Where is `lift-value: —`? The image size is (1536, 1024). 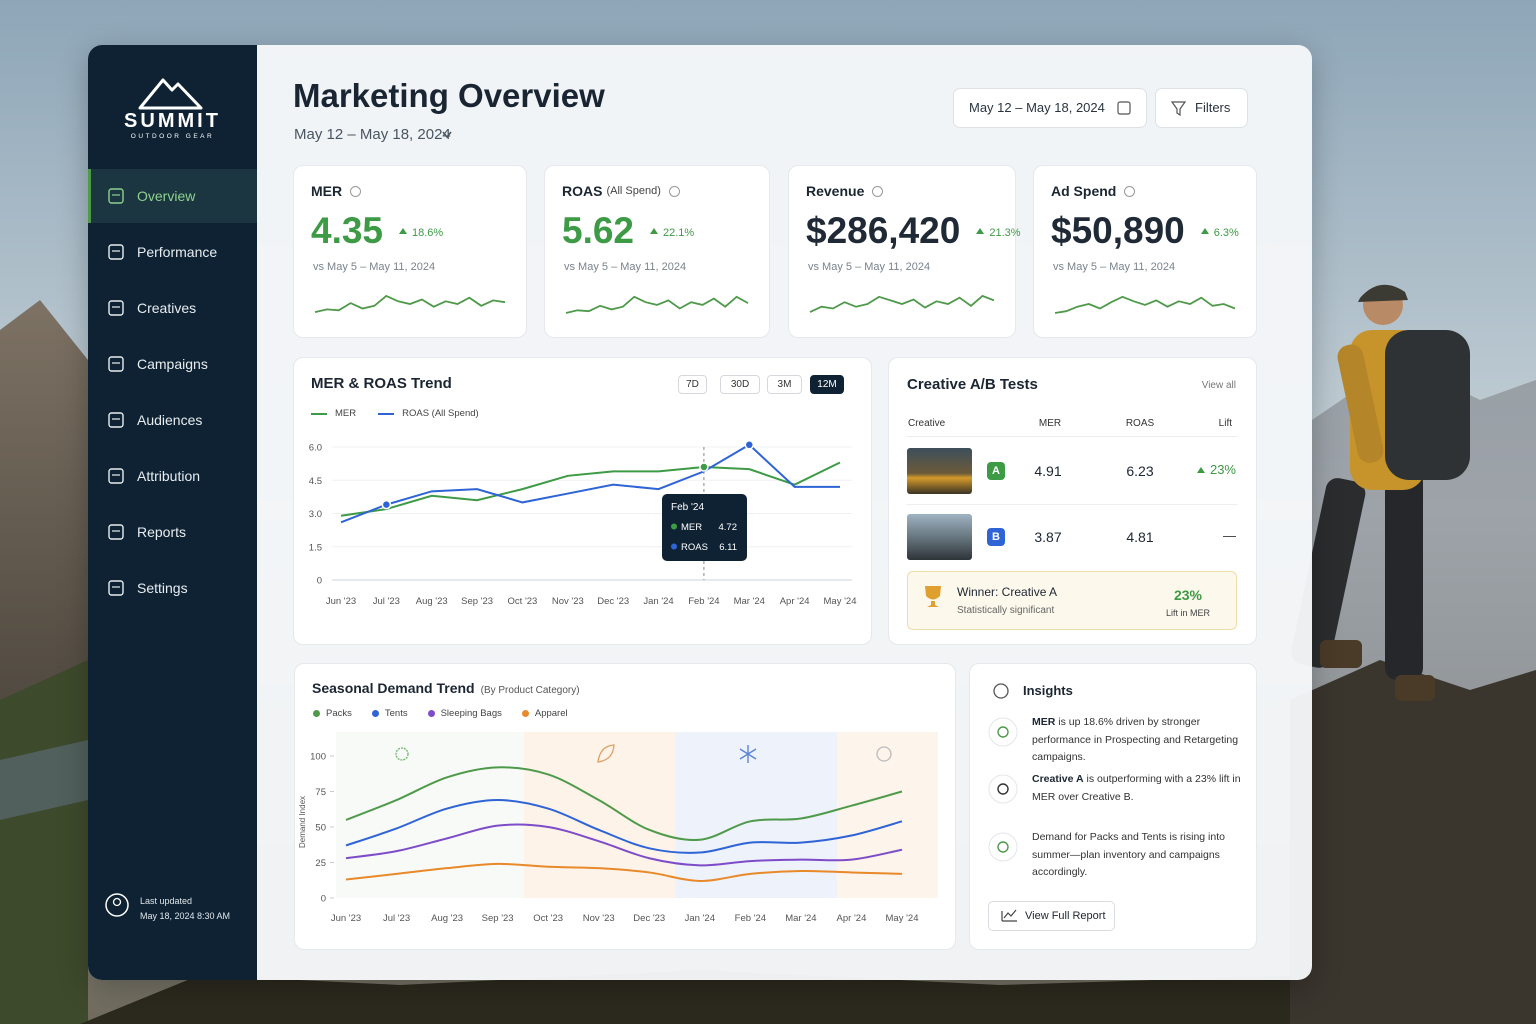 lift-value: — is located at coordinates (1229, 535).